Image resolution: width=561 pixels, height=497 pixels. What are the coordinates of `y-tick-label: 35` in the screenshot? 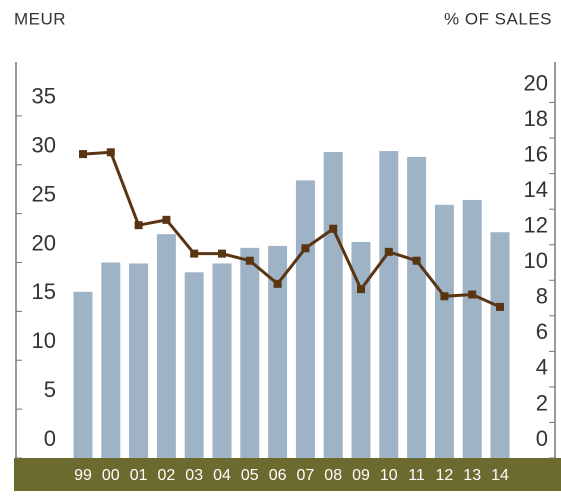 It's located at (44, 96).